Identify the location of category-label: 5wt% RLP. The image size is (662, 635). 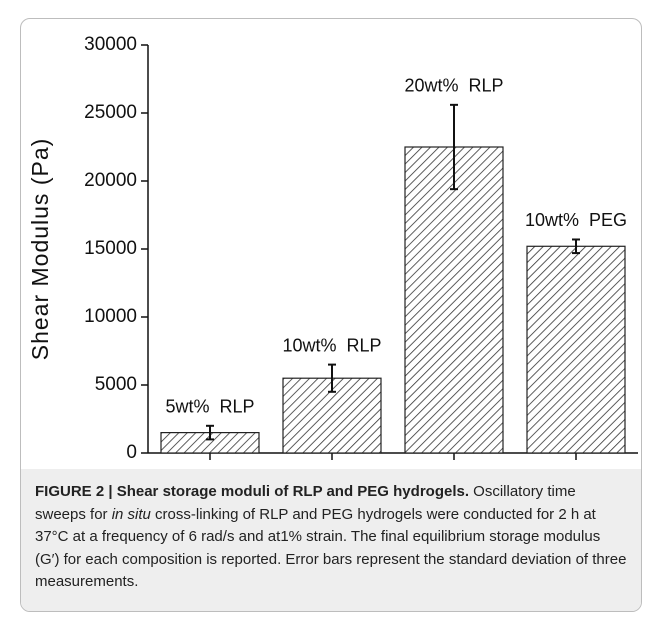
(209, 407).